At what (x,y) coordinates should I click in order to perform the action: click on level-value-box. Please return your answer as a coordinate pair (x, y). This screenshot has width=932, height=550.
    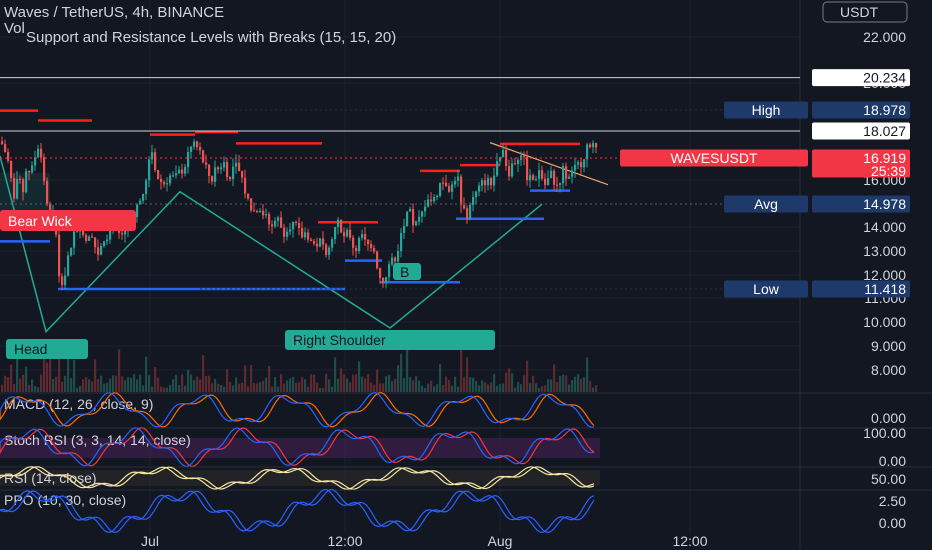
    Looking at the image, I should click on (861, 110).